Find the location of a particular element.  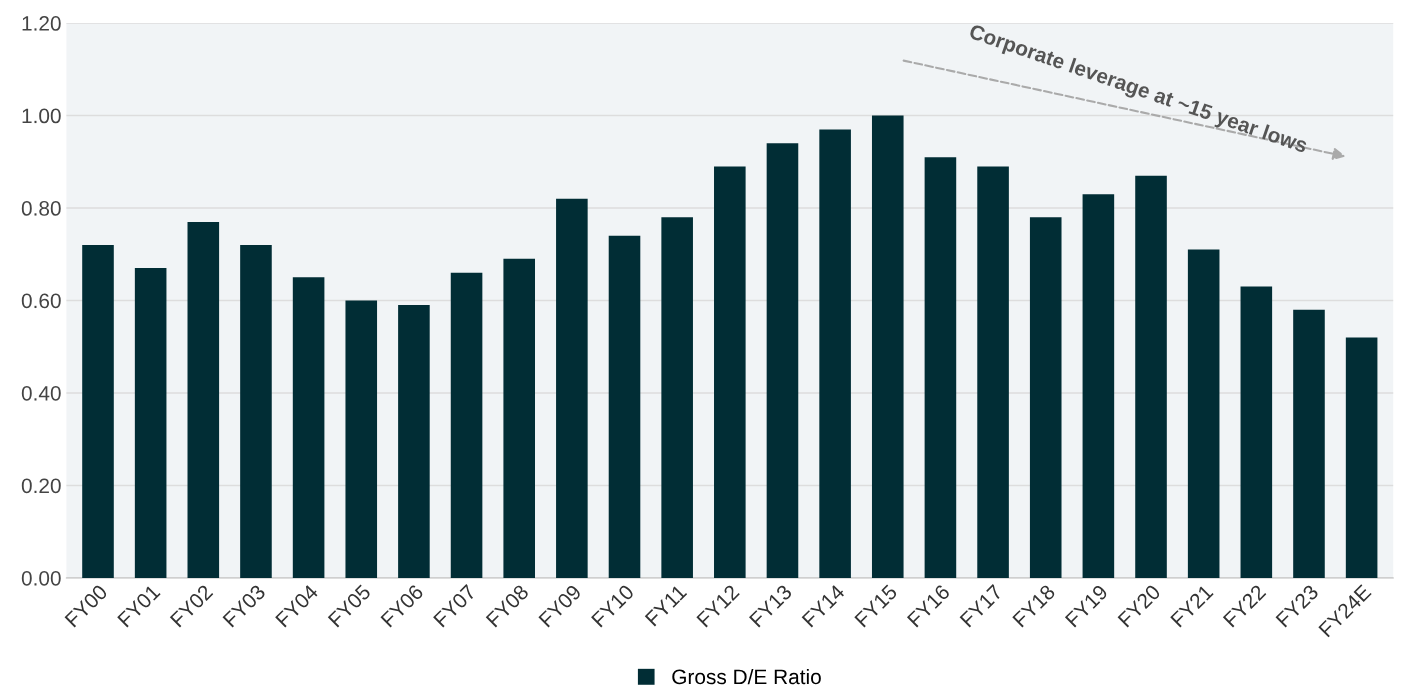

y-tick-label: 0.00 is located at coordinates (41, 578).